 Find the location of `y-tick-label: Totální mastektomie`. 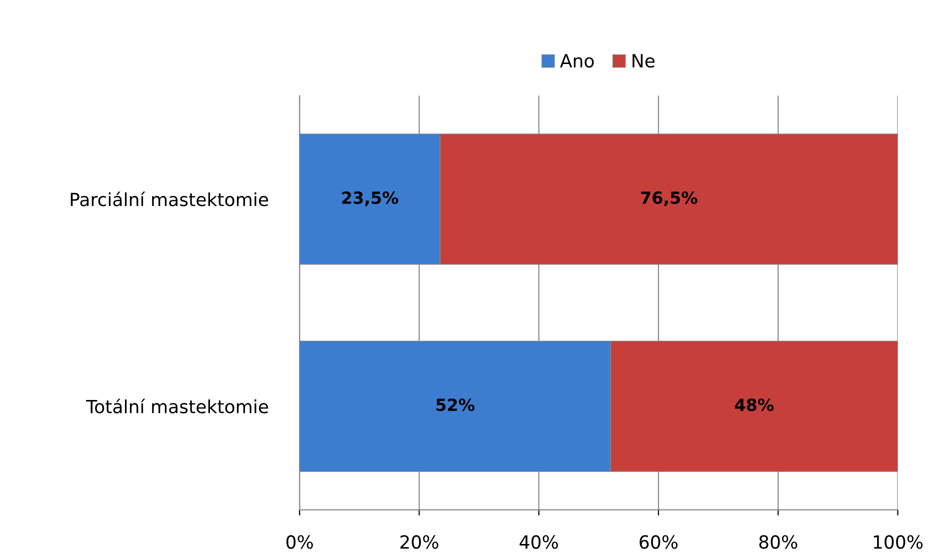

y-tick-label: Totální mastektomie is located at coordinates (177, 406).